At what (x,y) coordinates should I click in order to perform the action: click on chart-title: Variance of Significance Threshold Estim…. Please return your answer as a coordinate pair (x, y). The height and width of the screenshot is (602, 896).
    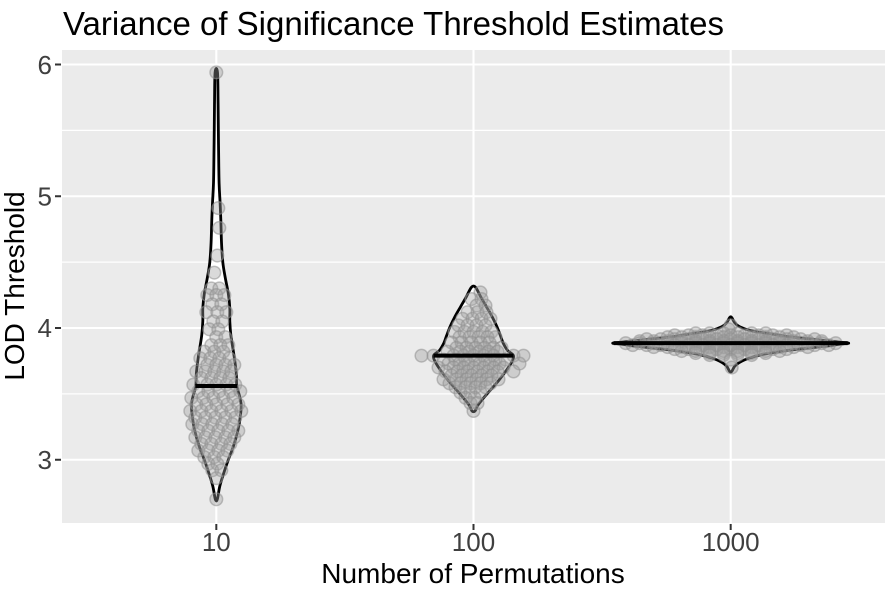
    Looking at the image, I should click on (393, 23).